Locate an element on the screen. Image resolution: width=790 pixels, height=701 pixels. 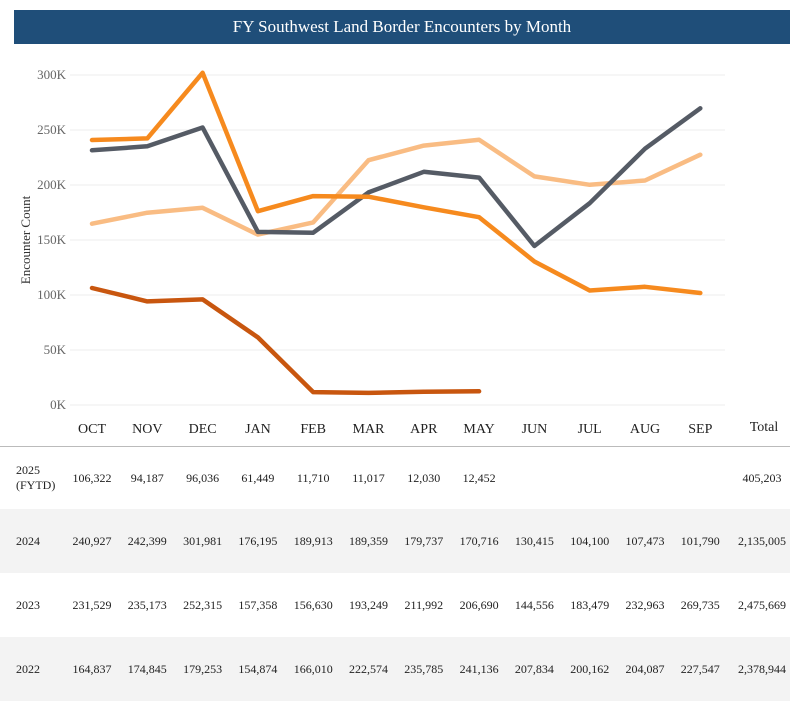
table-cell: 193,249 is located at coordinates (368, 605).